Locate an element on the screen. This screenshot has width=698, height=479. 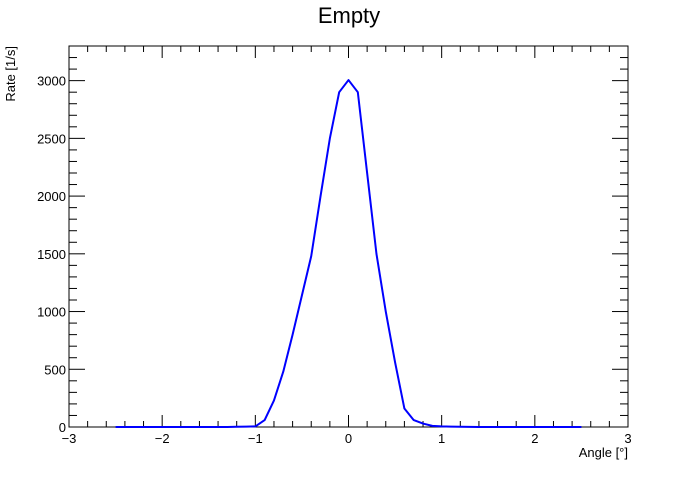
y-tick-label: 2000 is located at coordinates (51, 196).